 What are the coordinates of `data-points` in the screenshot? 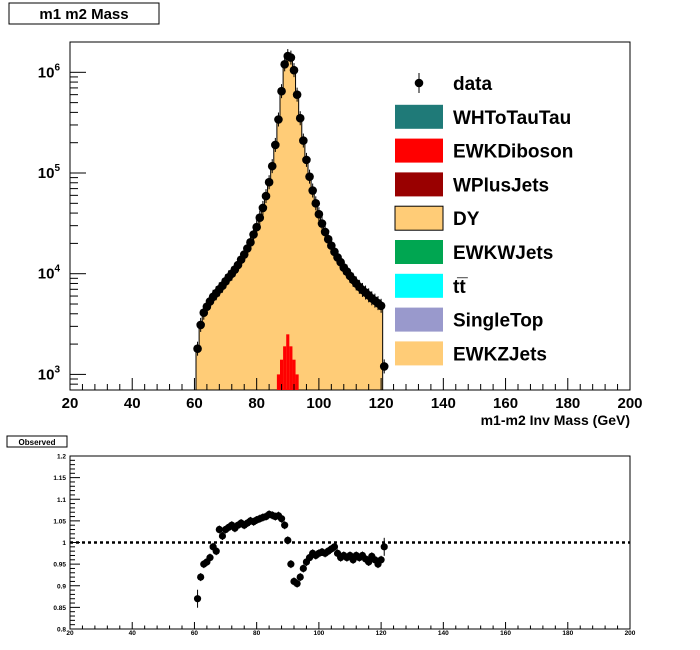 It's located at (291, 211).